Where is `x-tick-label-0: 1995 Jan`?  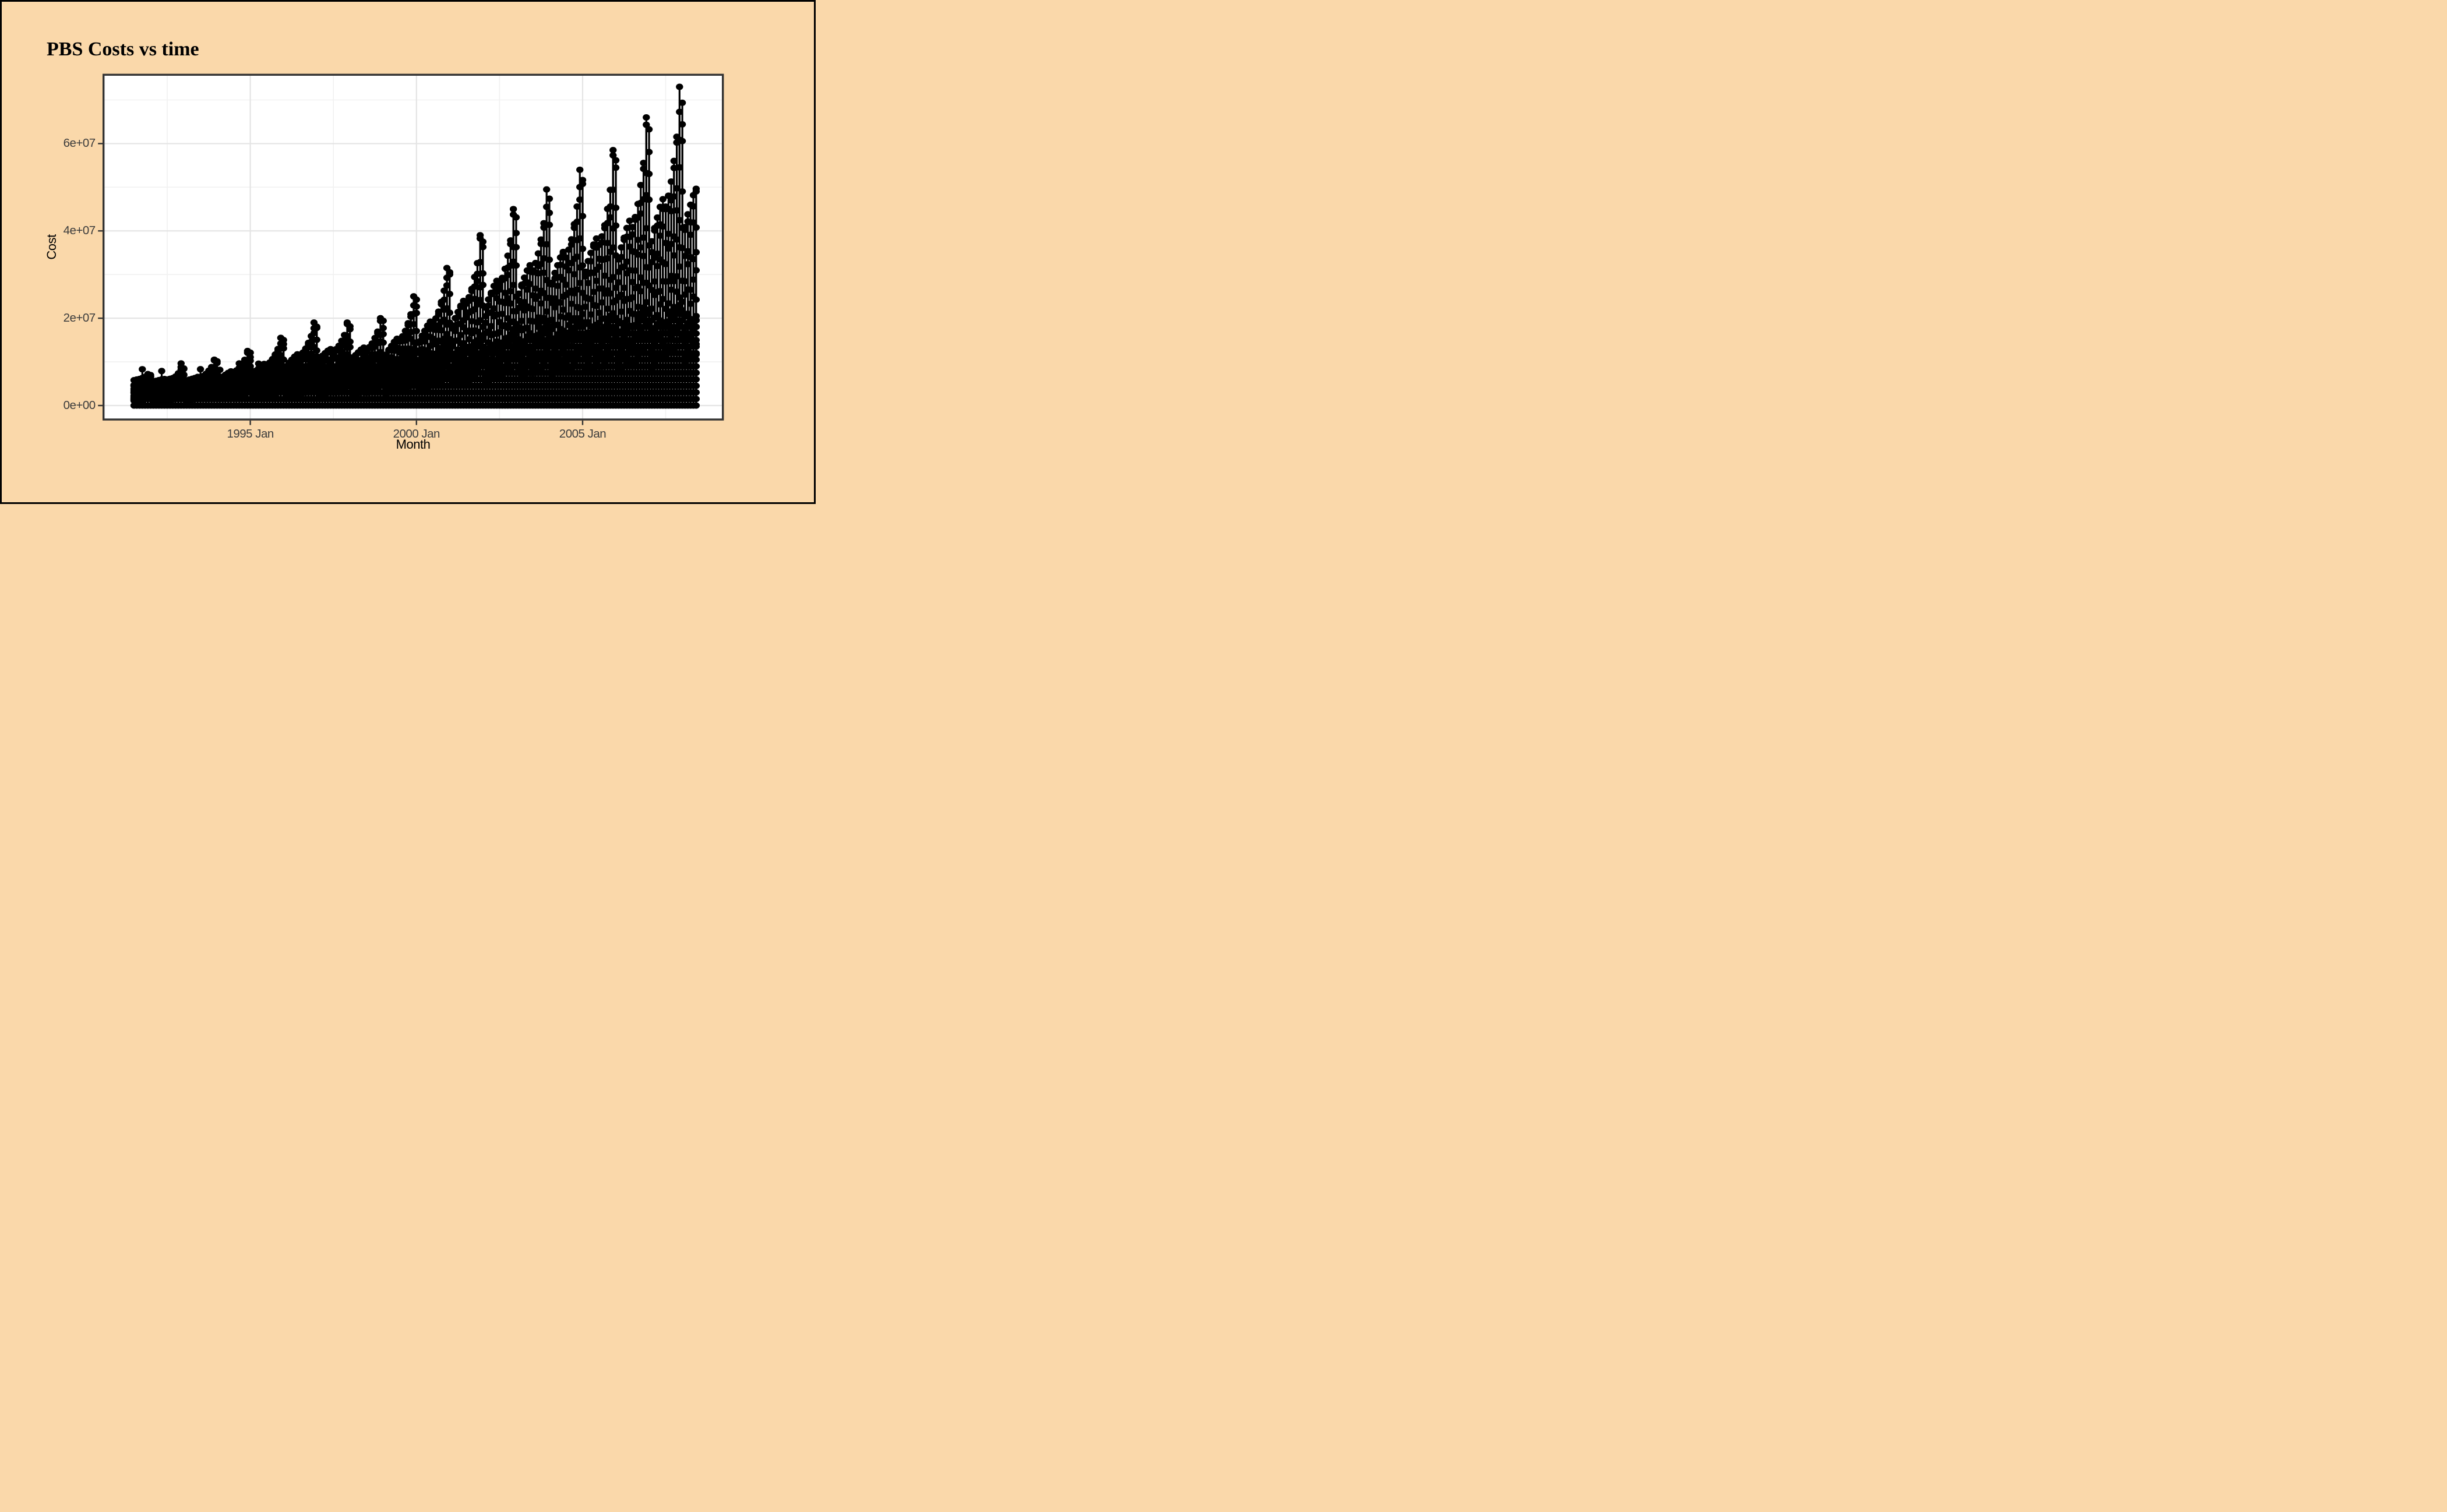
x-tick-label-0: 1995 Jan is located at coordinates (250, 433).